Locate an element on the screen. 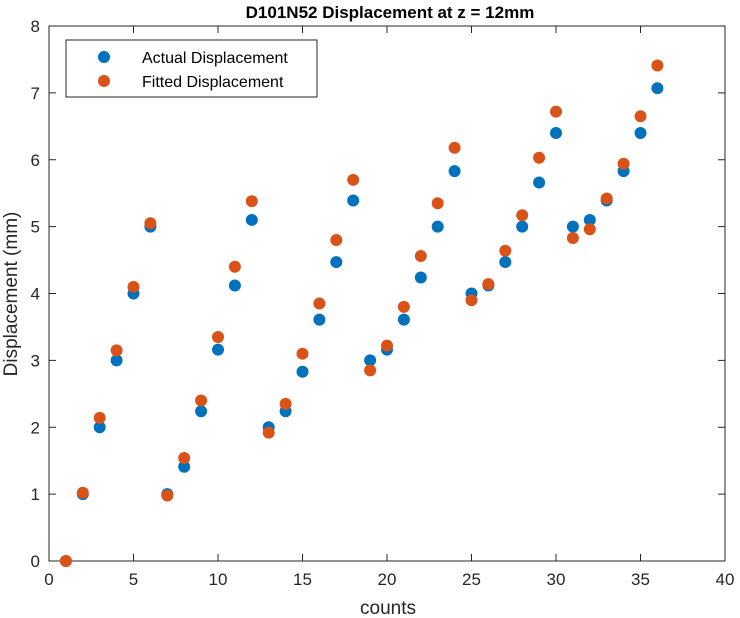 The image size is (740, 618). y-tick-label: 6 is located at coordinates (35, 160).